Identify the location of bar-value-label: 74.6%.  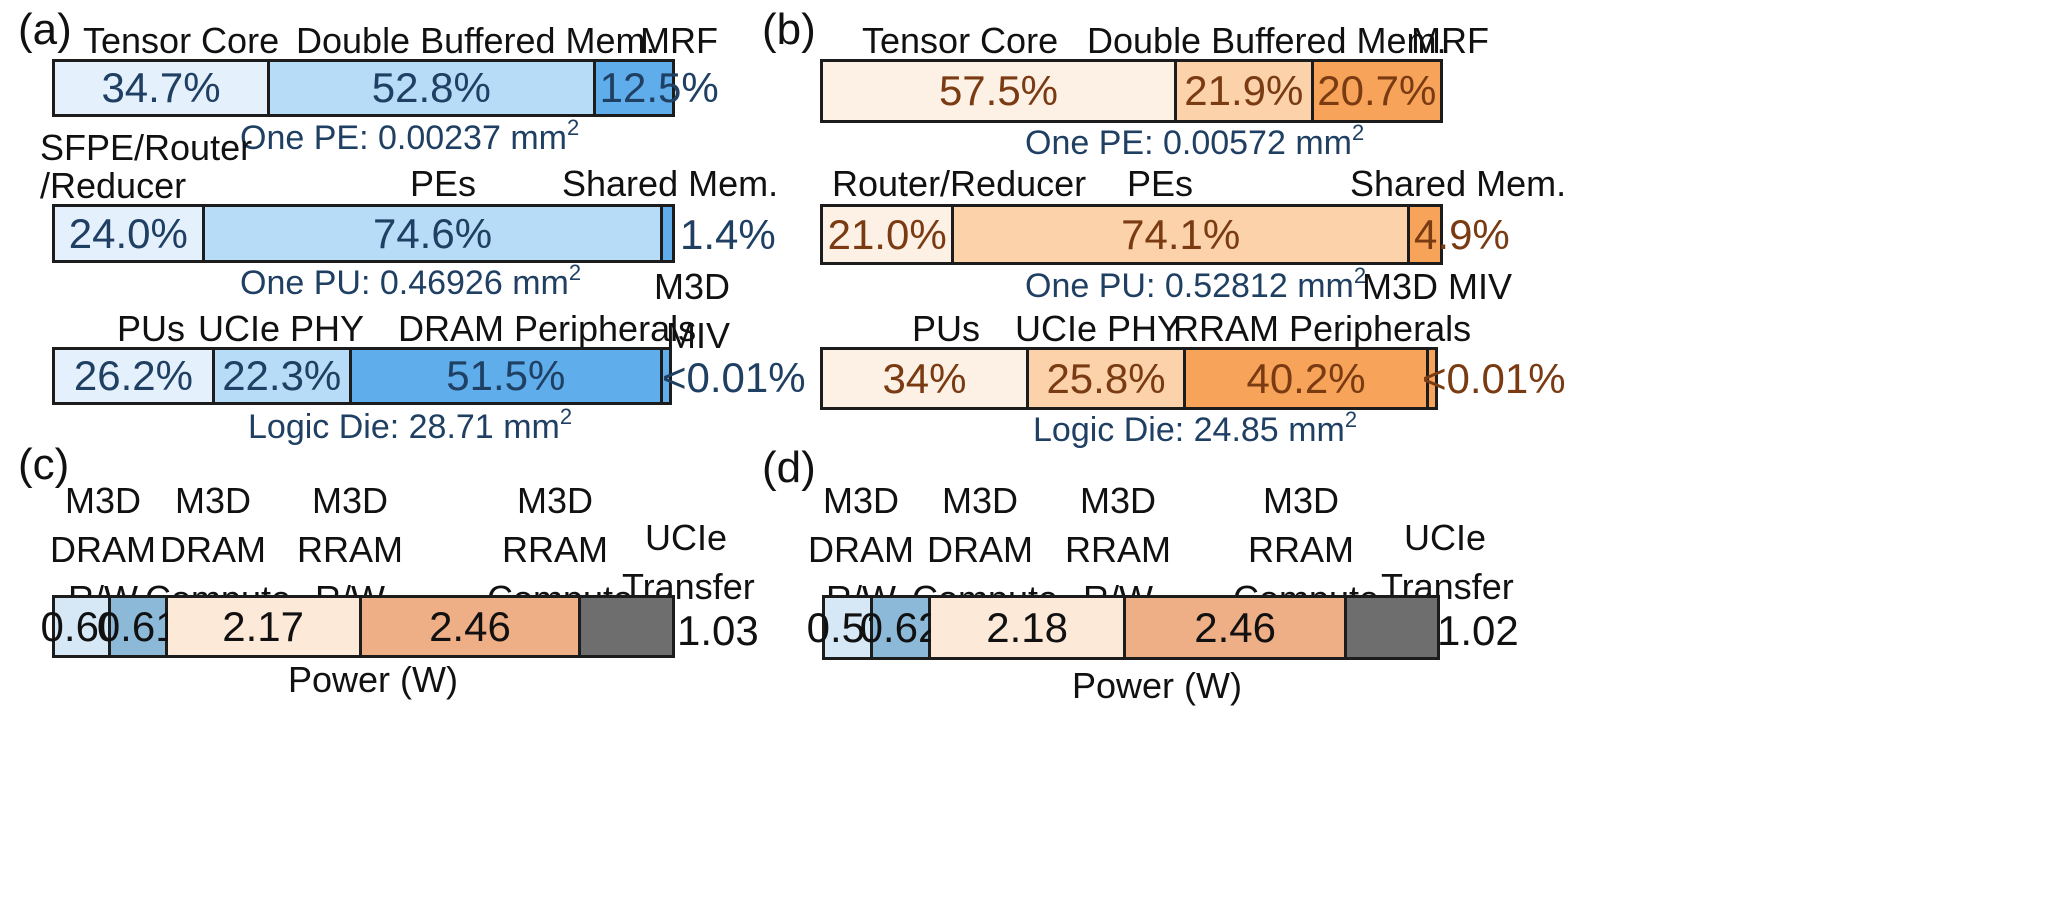
(432, 233).